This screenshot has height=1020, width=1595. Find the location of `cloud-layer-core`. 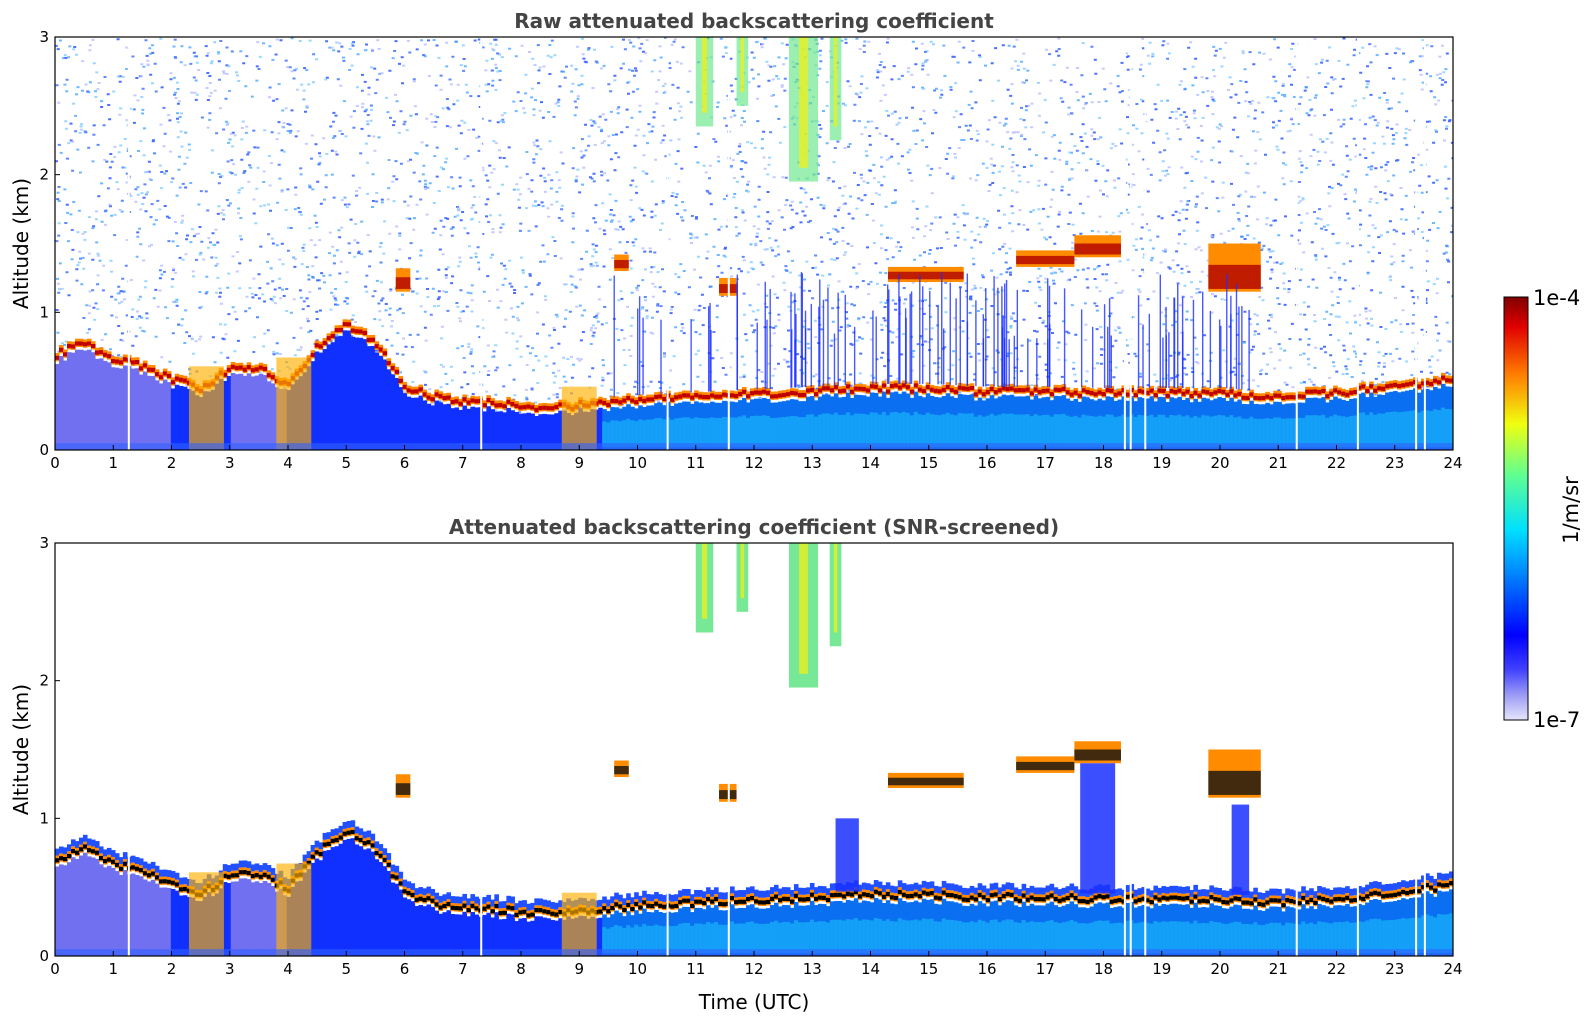

cloud-layer-core is located at coordinates (1097, 755).